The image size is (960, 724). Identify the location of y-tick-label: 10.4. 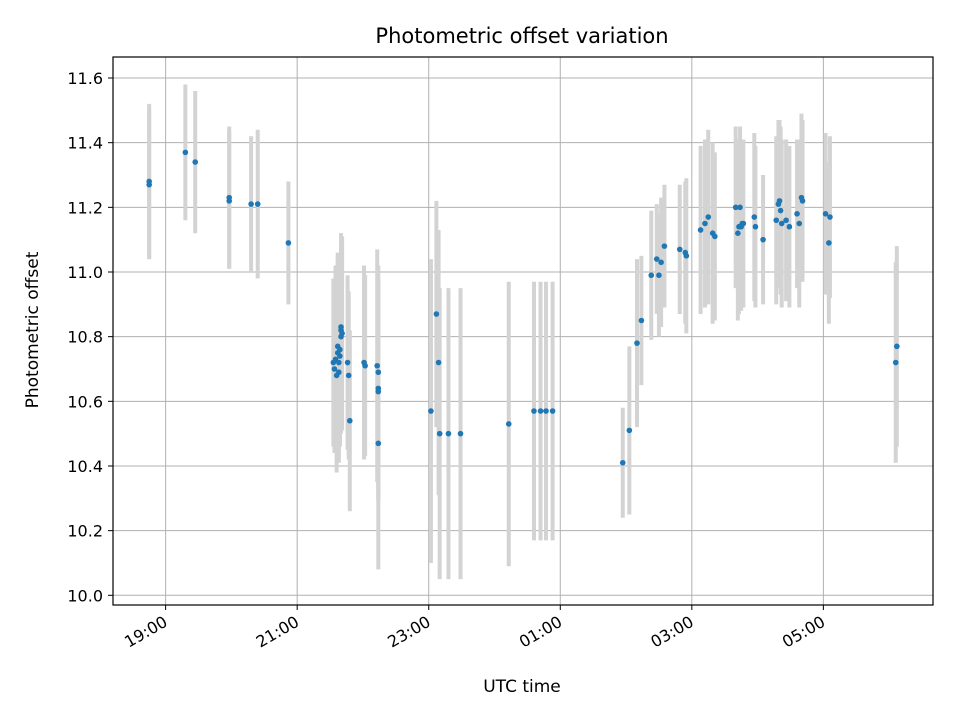
(85, 466).